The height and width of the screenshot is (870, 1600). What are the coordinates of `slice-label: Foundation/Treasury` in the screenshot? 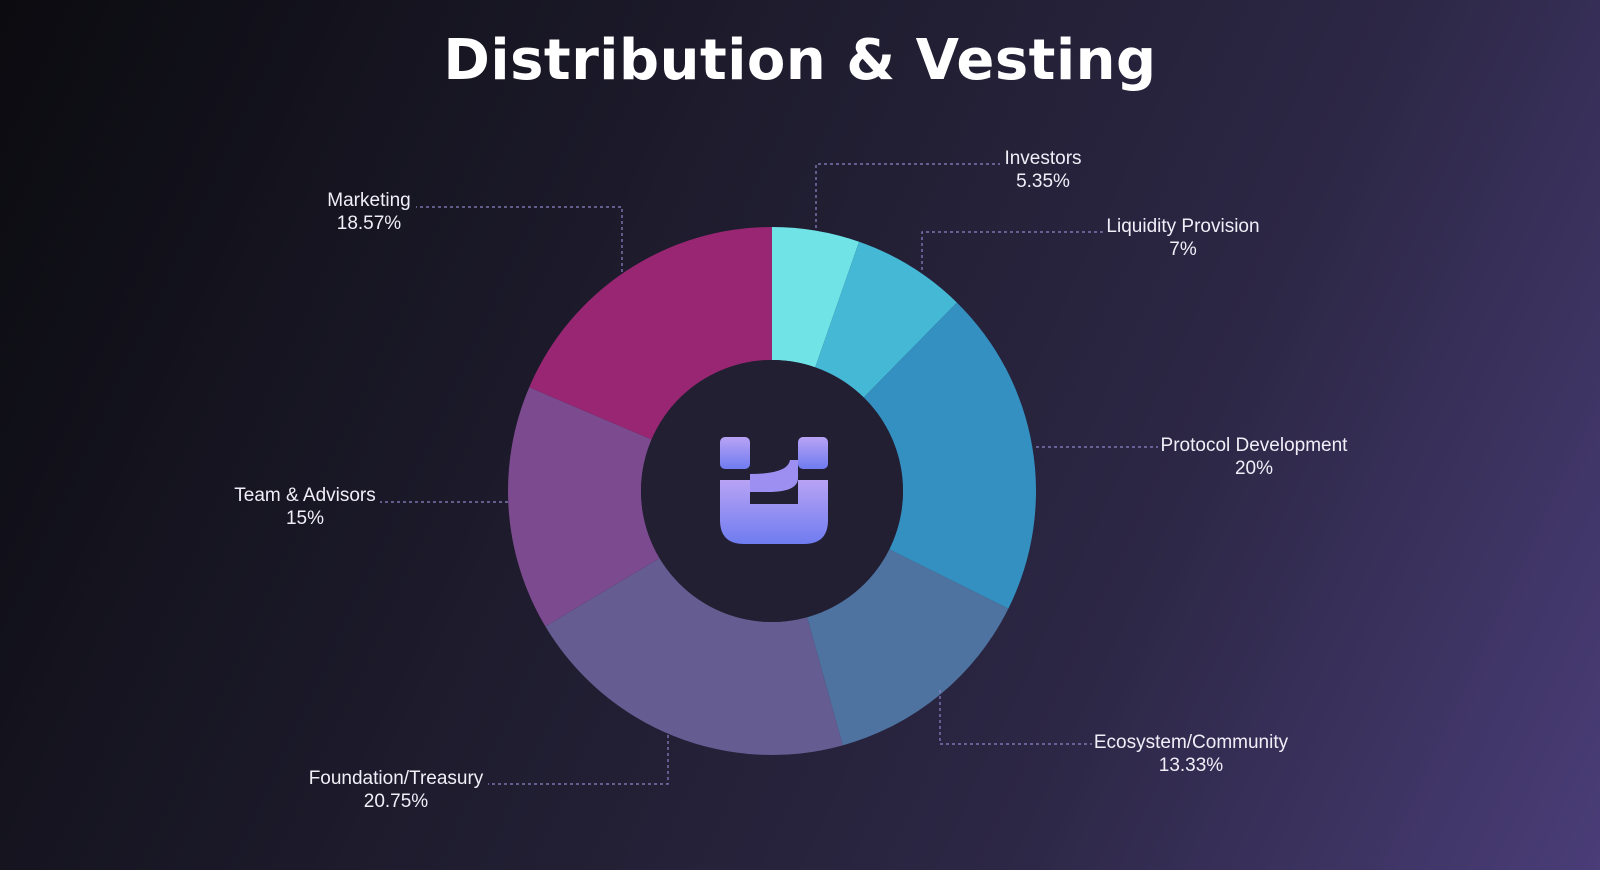 It's located at (396, 778).